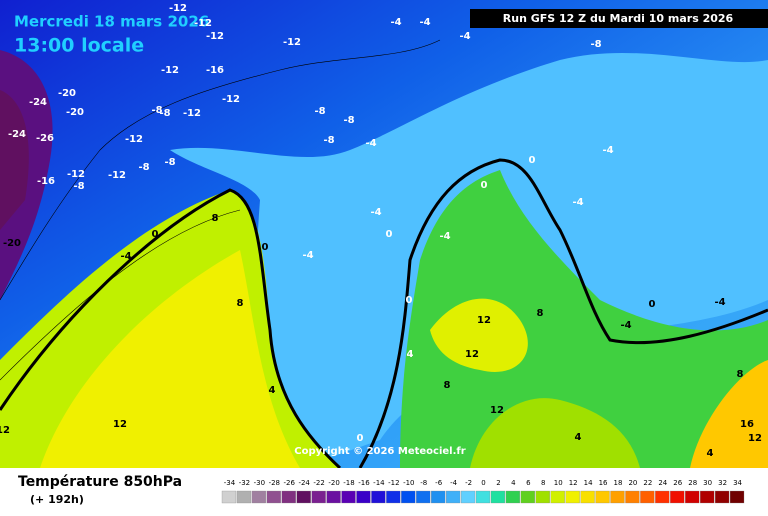 The height and width of the screenshot is (516, 768). What do you see at coordinates (555, 433) in the screenshot?
I see `south-warm` at bounding box center [555, 433].